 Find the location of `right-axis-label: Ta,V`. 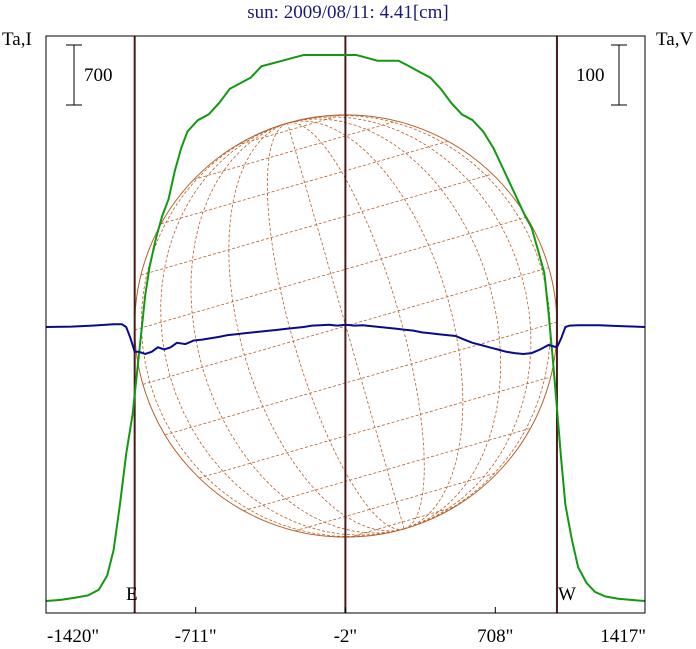

right-axis-label: Ta,V is located at coordinates (675, 39).